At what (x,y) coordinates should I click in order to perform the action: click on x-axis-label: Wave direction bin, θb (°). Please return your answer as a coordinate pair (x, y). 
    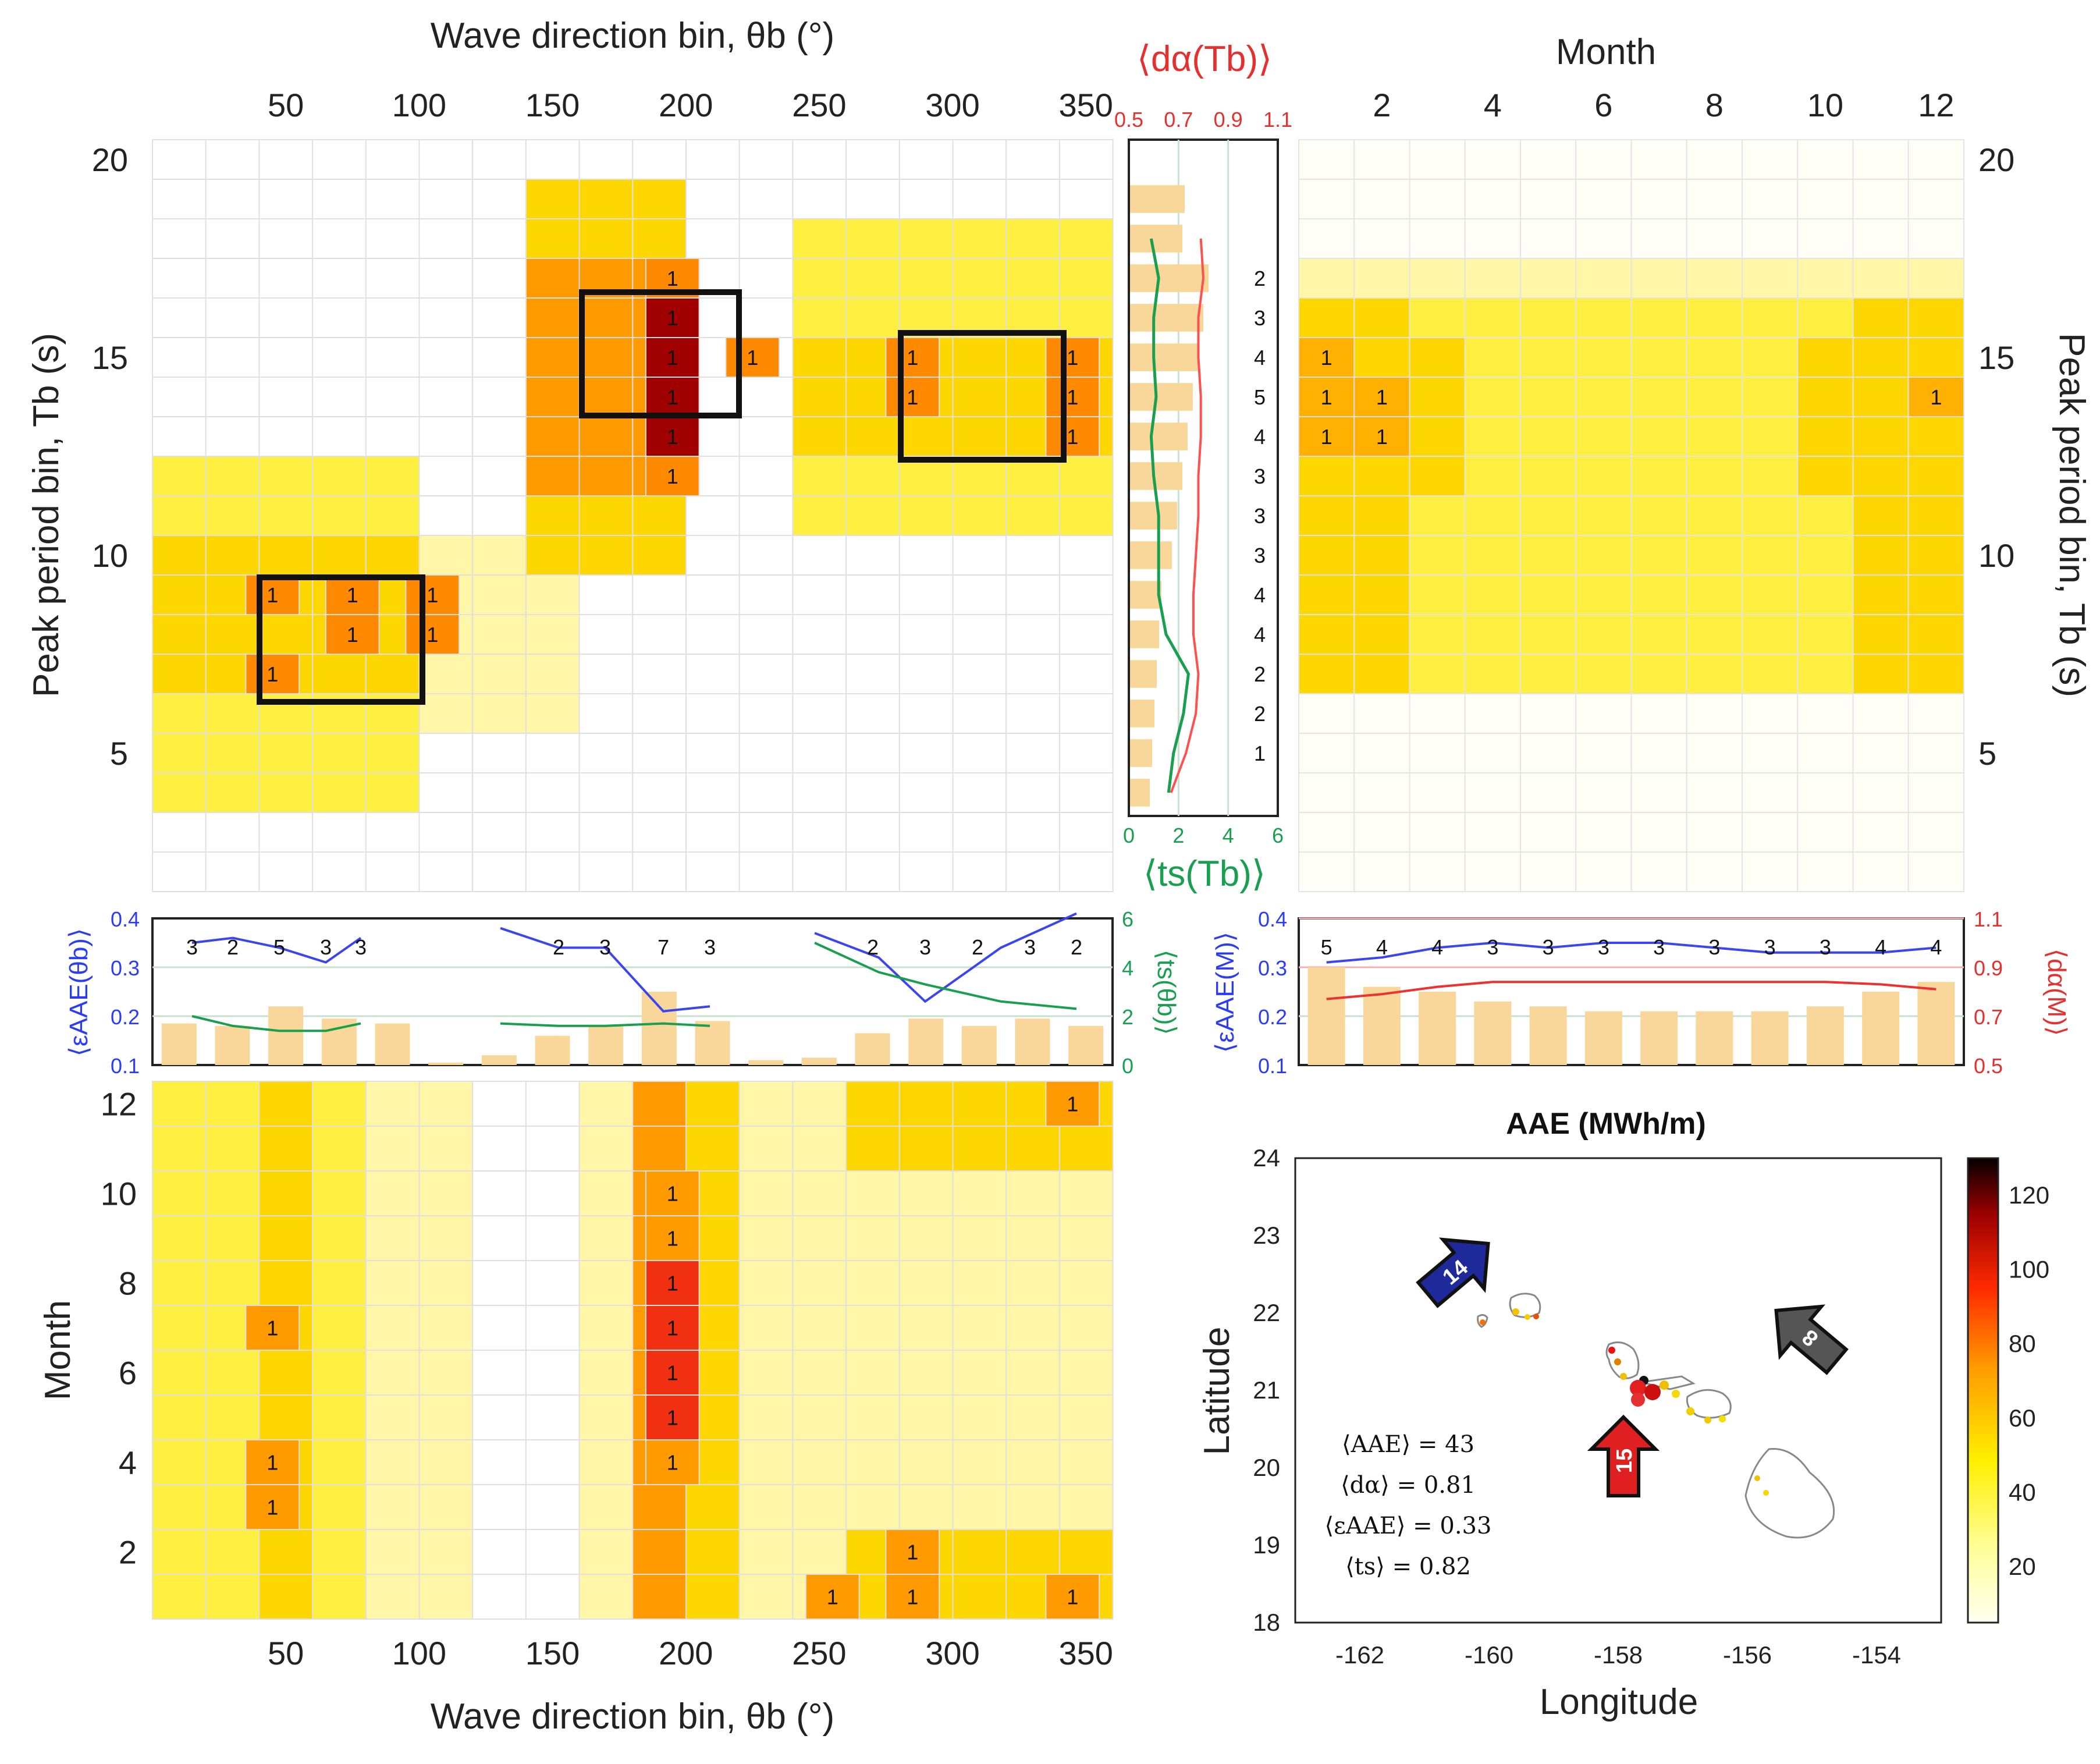
    Looking at the image, I should click on (633, 1716).